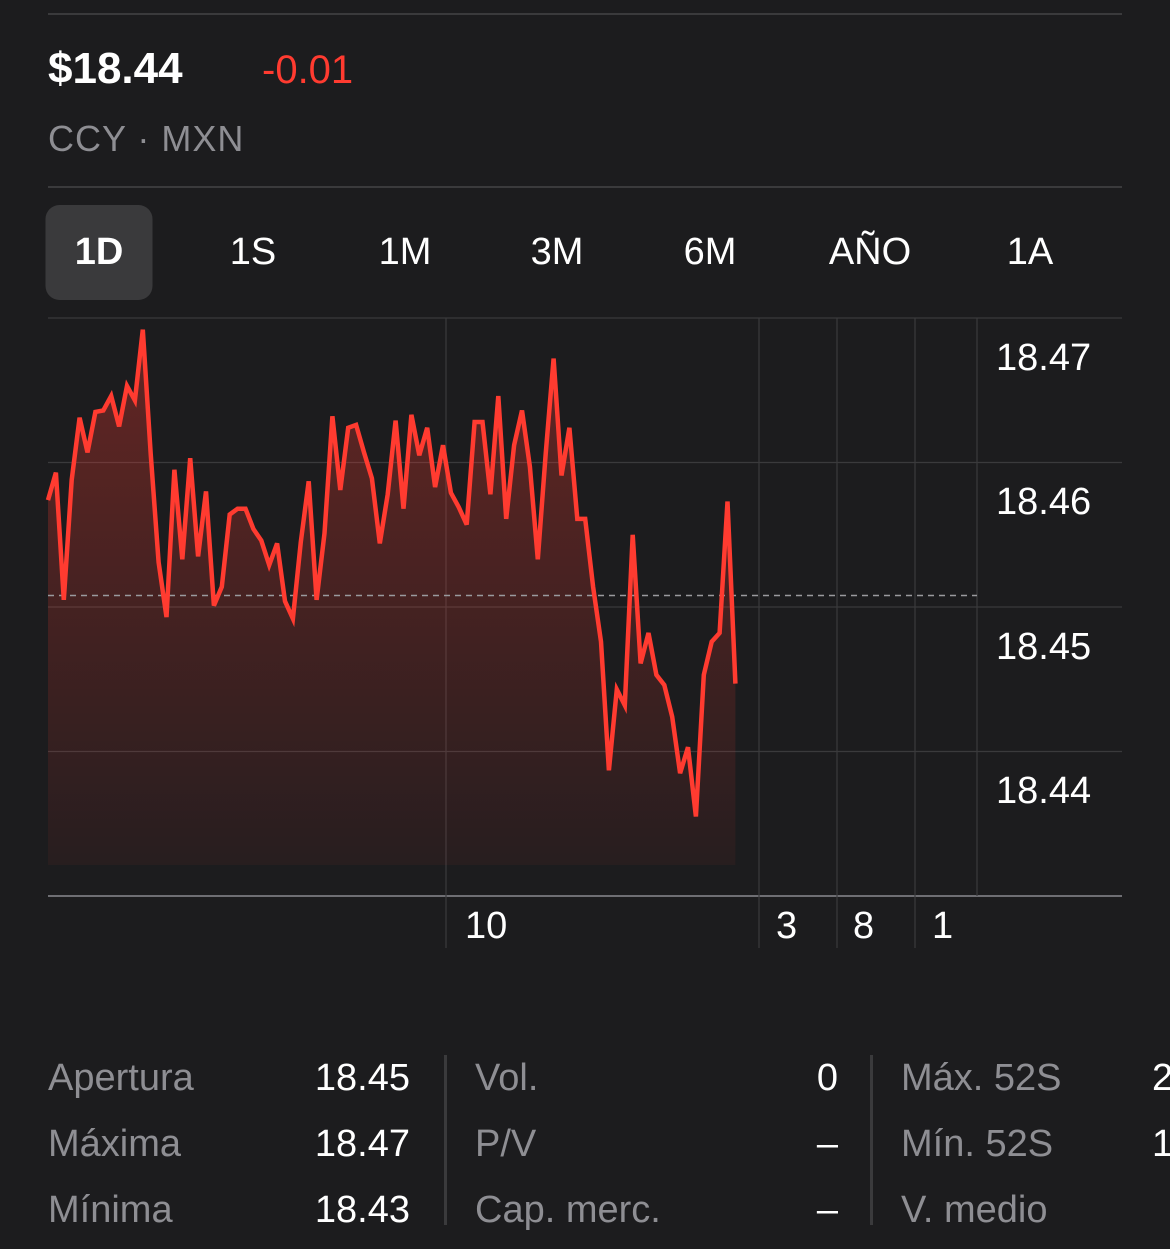 Image resolution: width=1170 pixels, height=1249 pixels. Describe the element at coordinates (507, 1078) in the screenshot. I see `stat-label-volume: Vol.` at that location.